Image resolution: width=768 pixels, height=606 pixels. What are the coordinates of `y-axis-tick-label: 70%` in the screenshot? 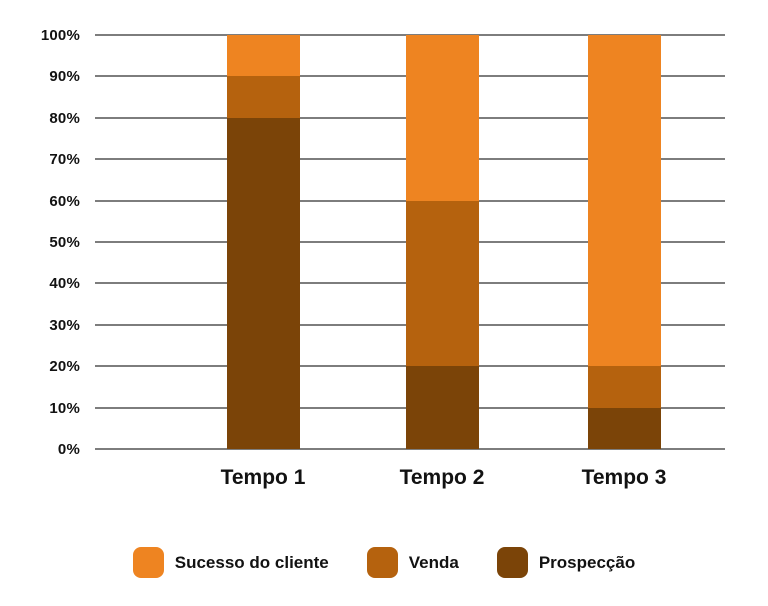 It's located at (64, 160).